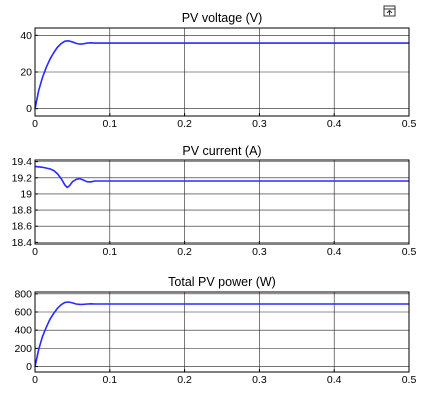 The image size is (422, 401). What do you see at coordinates (23, 294) in the screenshot?
I see `y-tick-label: 800` at bounding box center [23, 294].